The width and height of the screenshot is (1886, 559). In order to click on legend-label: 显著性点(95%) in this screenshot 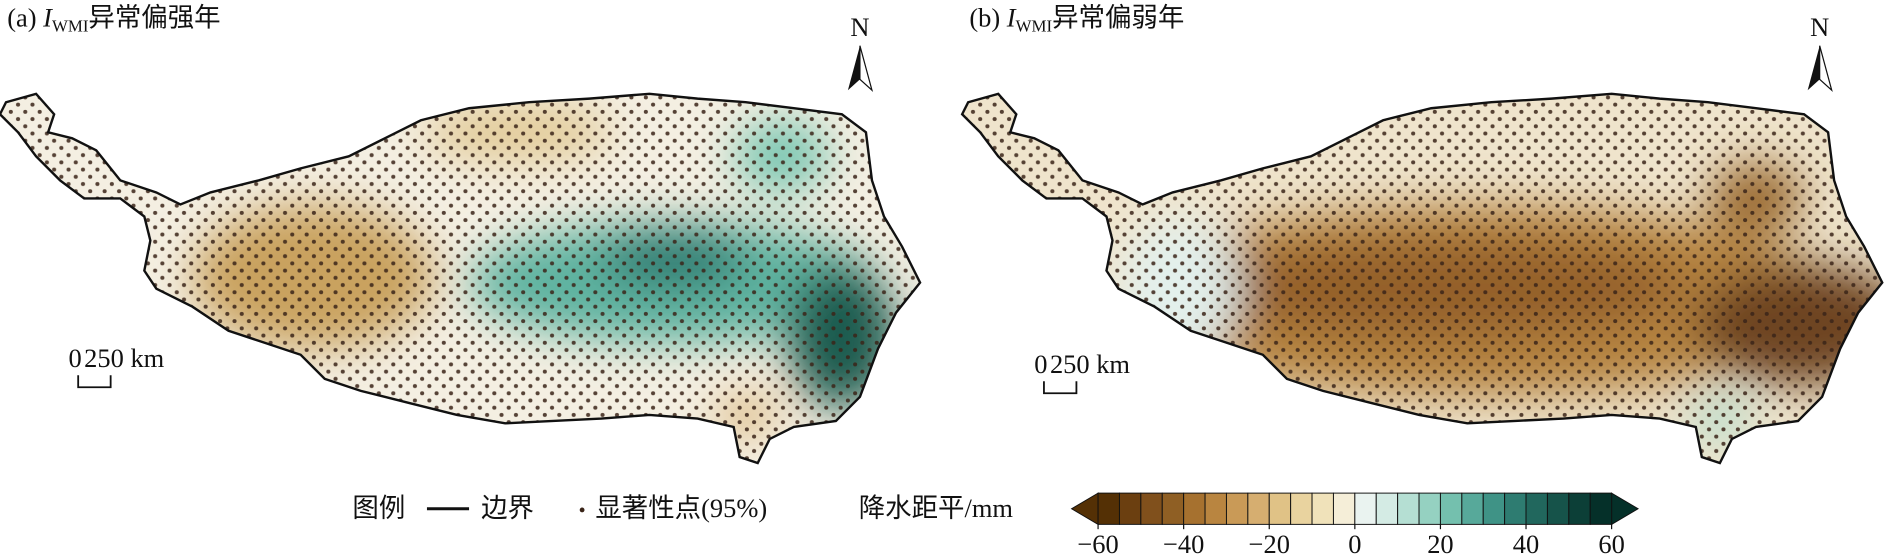, I will do `click(681, 508)`.